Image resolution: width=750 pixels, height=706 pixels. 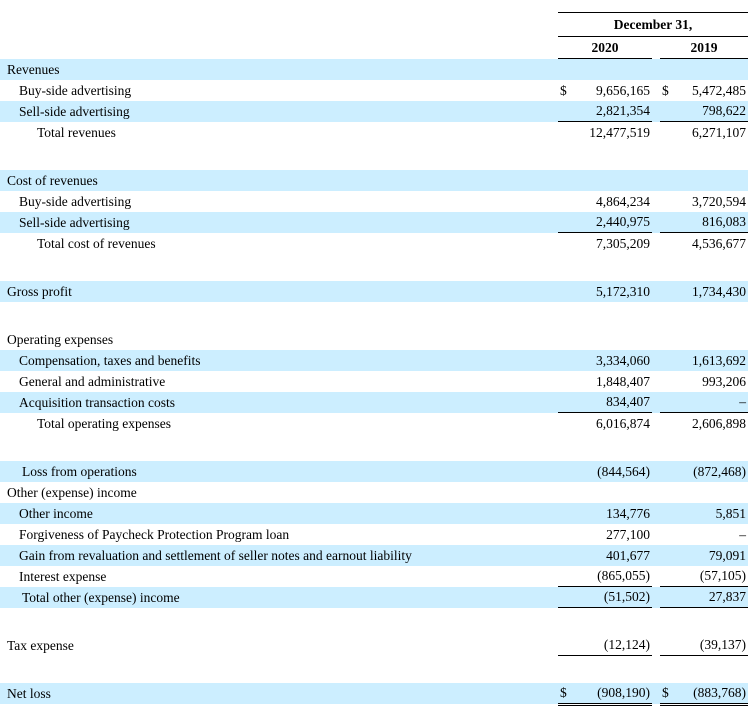 I want to click on table-row: Operating expenses, so click(x=374, y=339).